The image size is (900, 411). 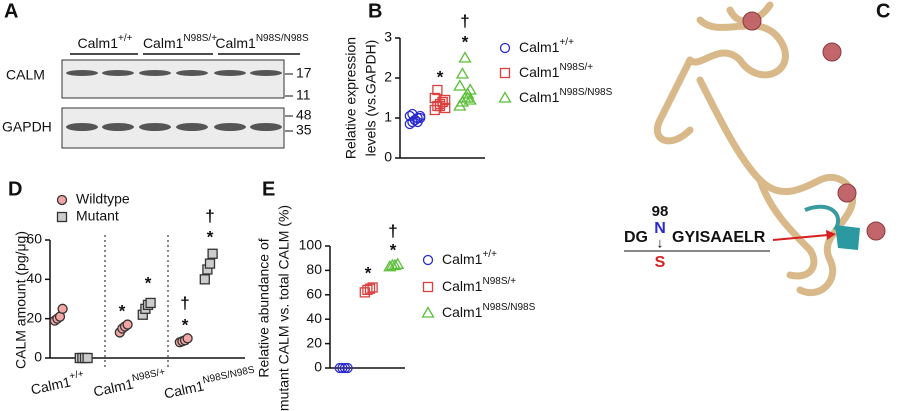 What do you see at coordinates (209, 382) in the screenshot?
I see `x-tick-label: Calm1N98S/N98S` at bounding box center [209, 382].